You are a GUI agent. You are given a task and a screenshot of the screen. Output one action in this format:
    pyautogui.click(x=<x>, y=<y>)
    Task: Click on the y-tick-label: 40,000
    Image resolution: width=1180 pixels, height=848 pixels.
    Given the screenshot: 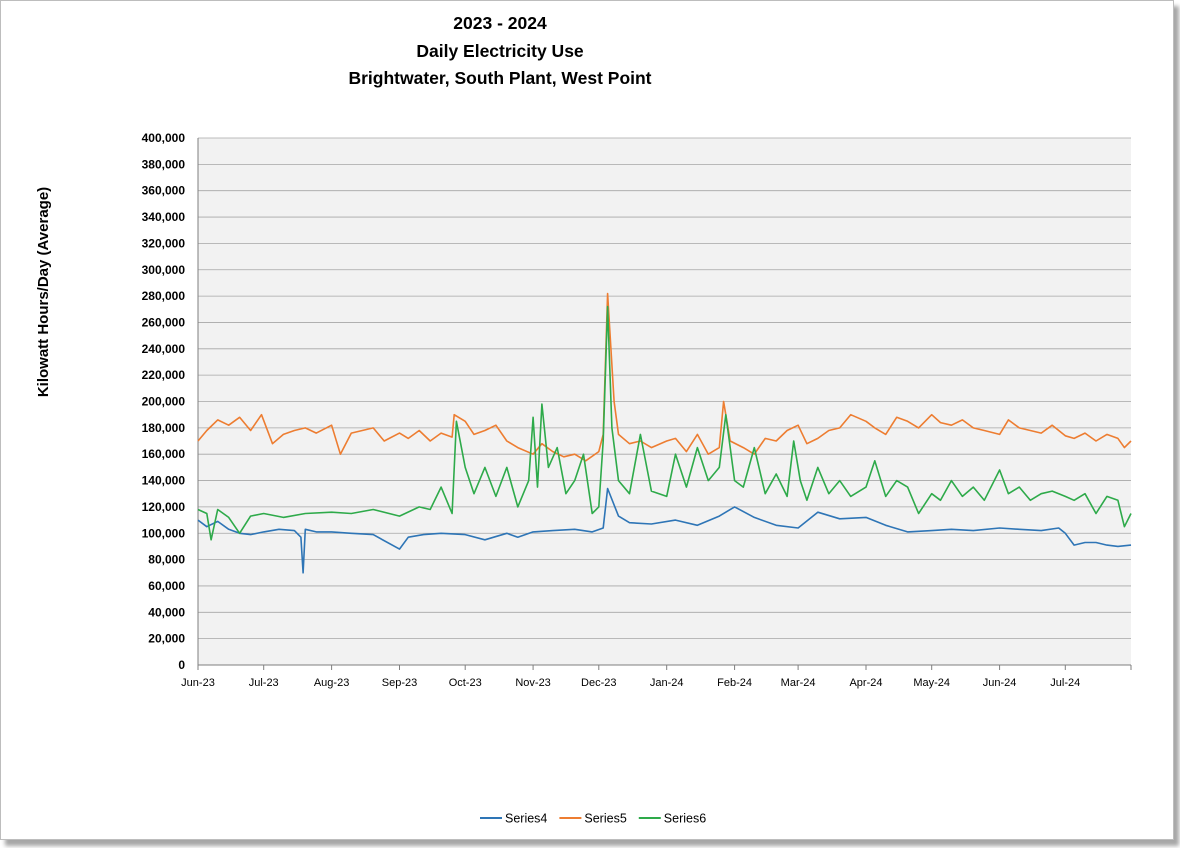 What is the action you would take?
    pyautogui.click(x=166, y=612)
    